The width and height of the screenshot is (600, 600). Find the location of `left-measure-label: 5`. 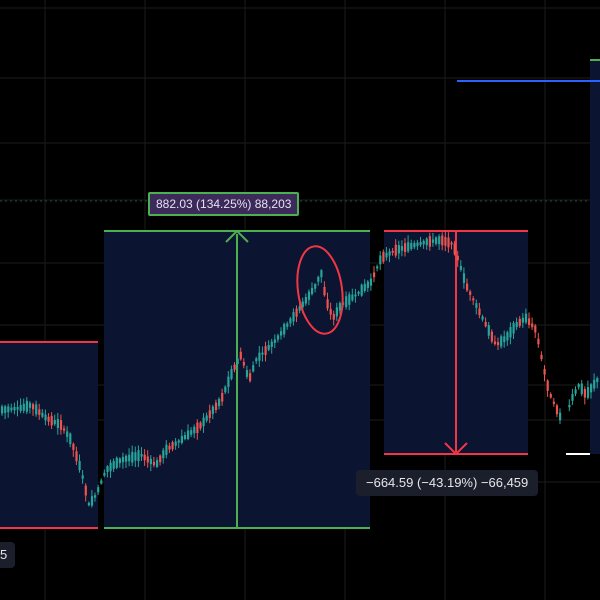

left-measure-label: 5 is located at coordinates (8, 555).